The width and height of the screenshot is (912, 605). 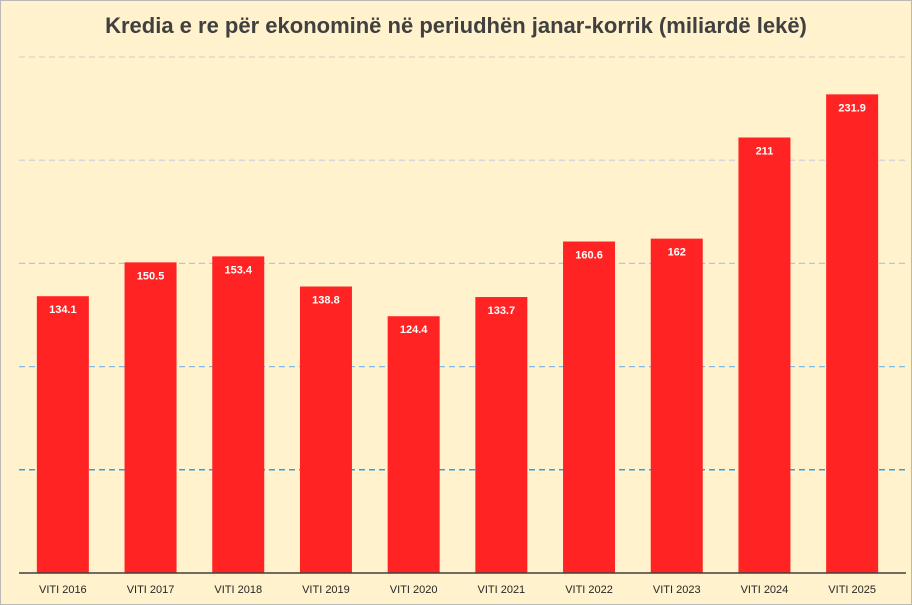 What do you see at coordinates (151, 276) in the screenshot?
I see `data-label: 150.5` at bounding box center [151, 276].